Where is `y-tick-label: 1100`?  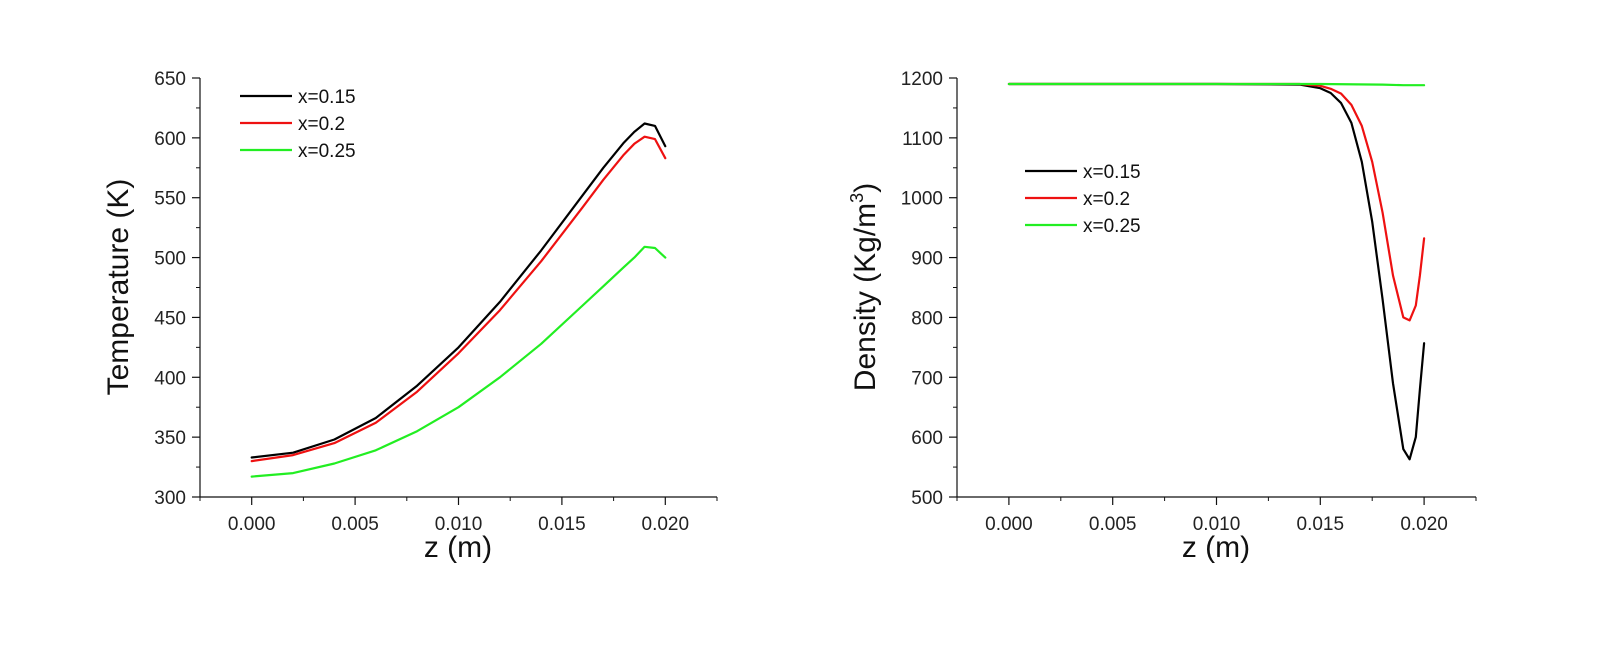 y-tick-label: 1100 is located at coordinates (922, 139).